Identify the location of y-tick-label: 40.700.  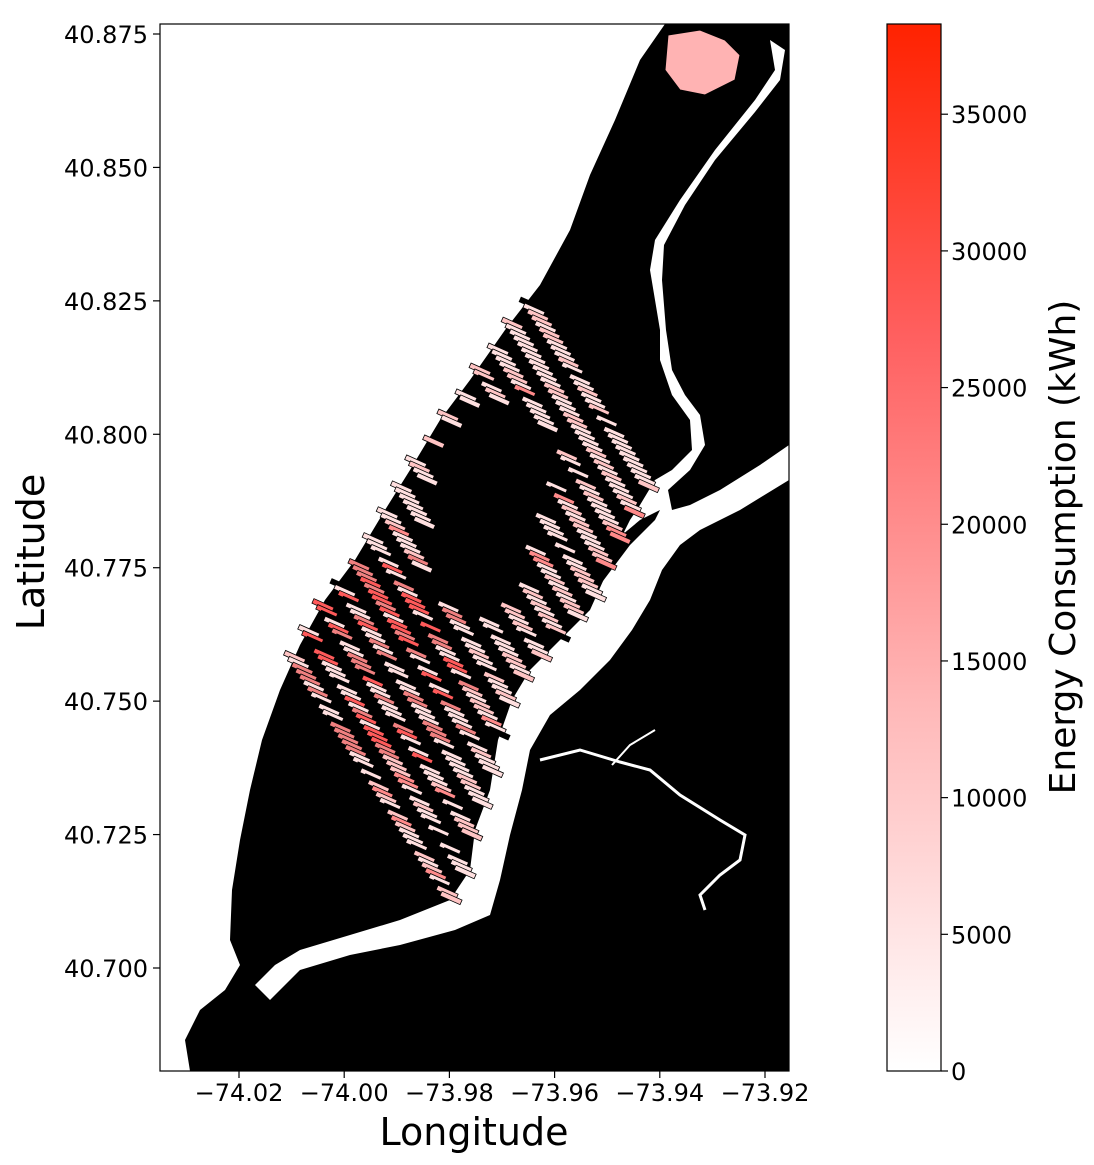
(106, 969).